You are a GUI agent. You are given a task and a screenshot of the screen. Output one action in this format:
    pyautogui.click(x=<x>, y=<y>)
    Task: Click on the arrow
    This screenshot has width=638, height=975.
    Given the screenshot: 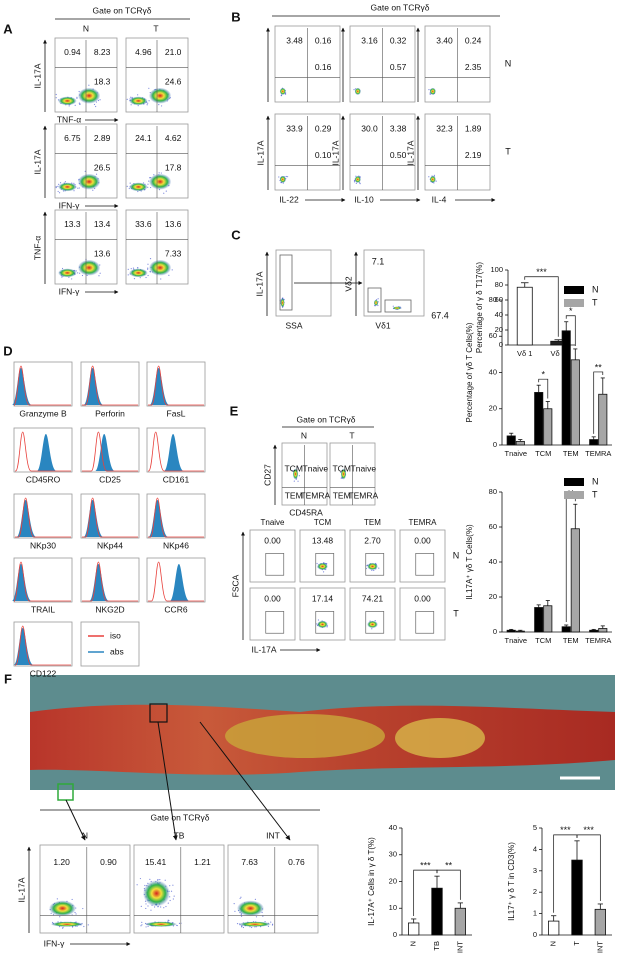 What is the action you would take?
    pyautogui.click(x=75, y=820)
    